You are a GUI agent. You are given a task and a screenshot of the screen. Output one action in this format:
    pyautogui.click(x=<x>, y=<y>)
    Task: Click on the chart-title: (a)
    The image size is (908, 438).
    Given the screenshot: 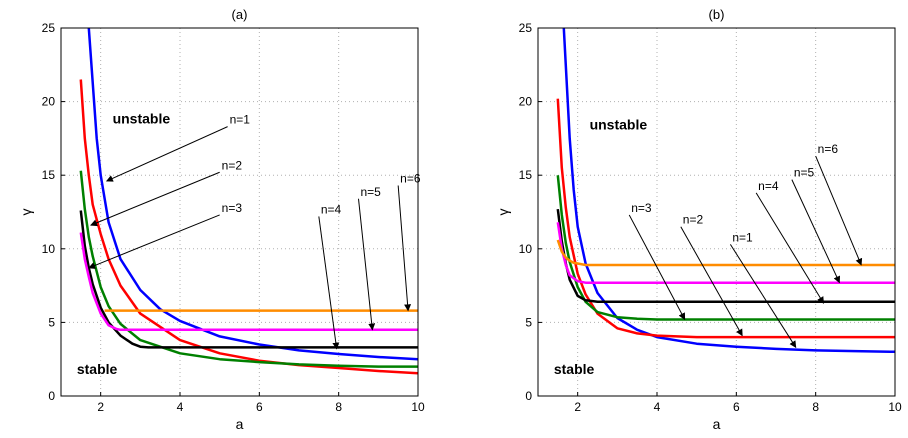 What is the action you would take?
    pyautogui.click(x=240, y=14)
    